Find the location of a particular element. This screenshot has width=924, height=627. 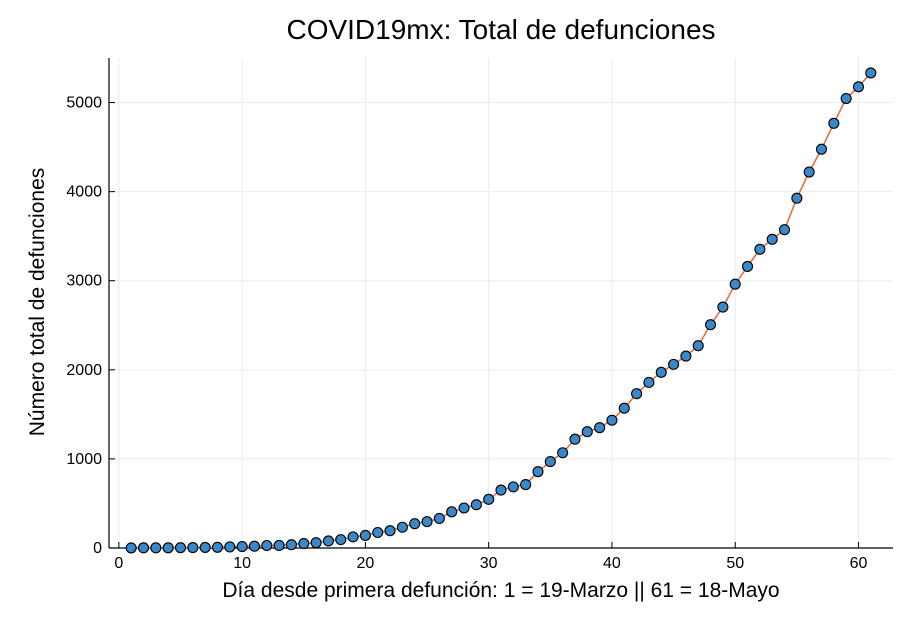

x-tick-label-4: 40 is located at coordinates (612, 563).